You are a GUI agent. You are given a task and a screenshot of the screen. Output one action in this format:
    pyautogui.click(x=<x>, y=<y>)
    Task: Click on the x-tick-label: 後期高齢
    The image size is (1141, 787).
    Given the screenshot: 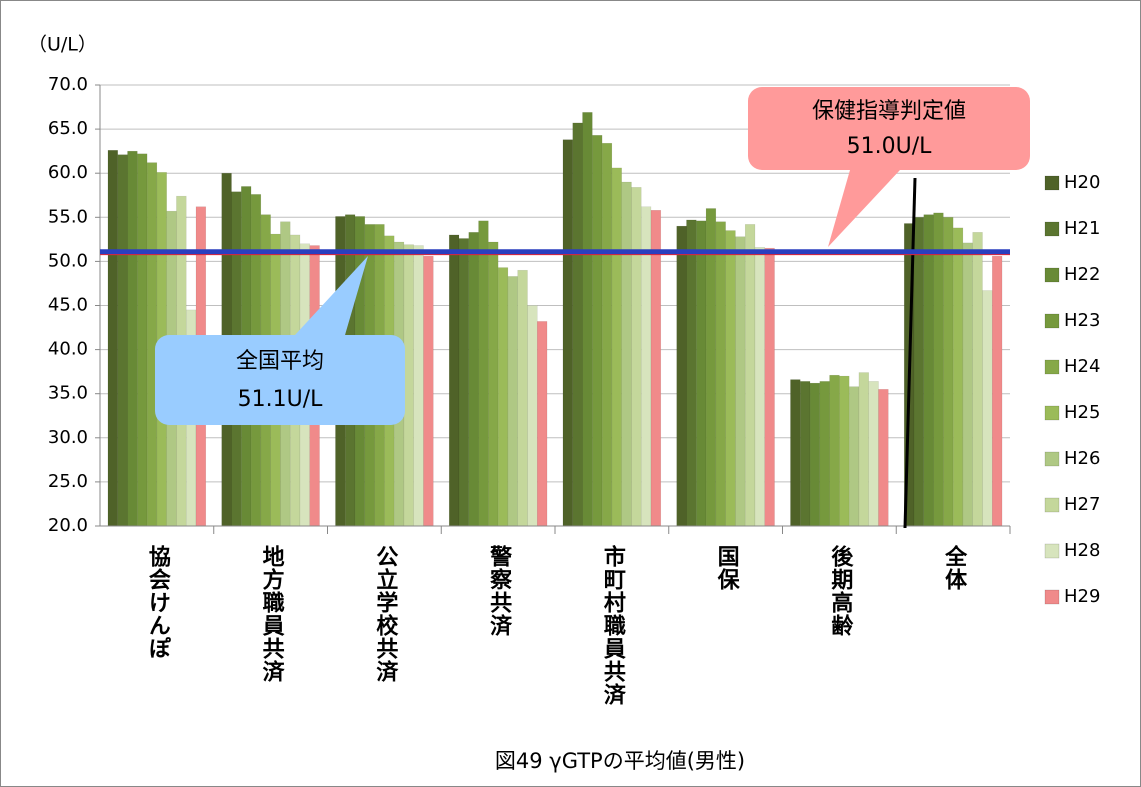 What is the action you would take?
    pyautogui.click(x=840, y=590)
    